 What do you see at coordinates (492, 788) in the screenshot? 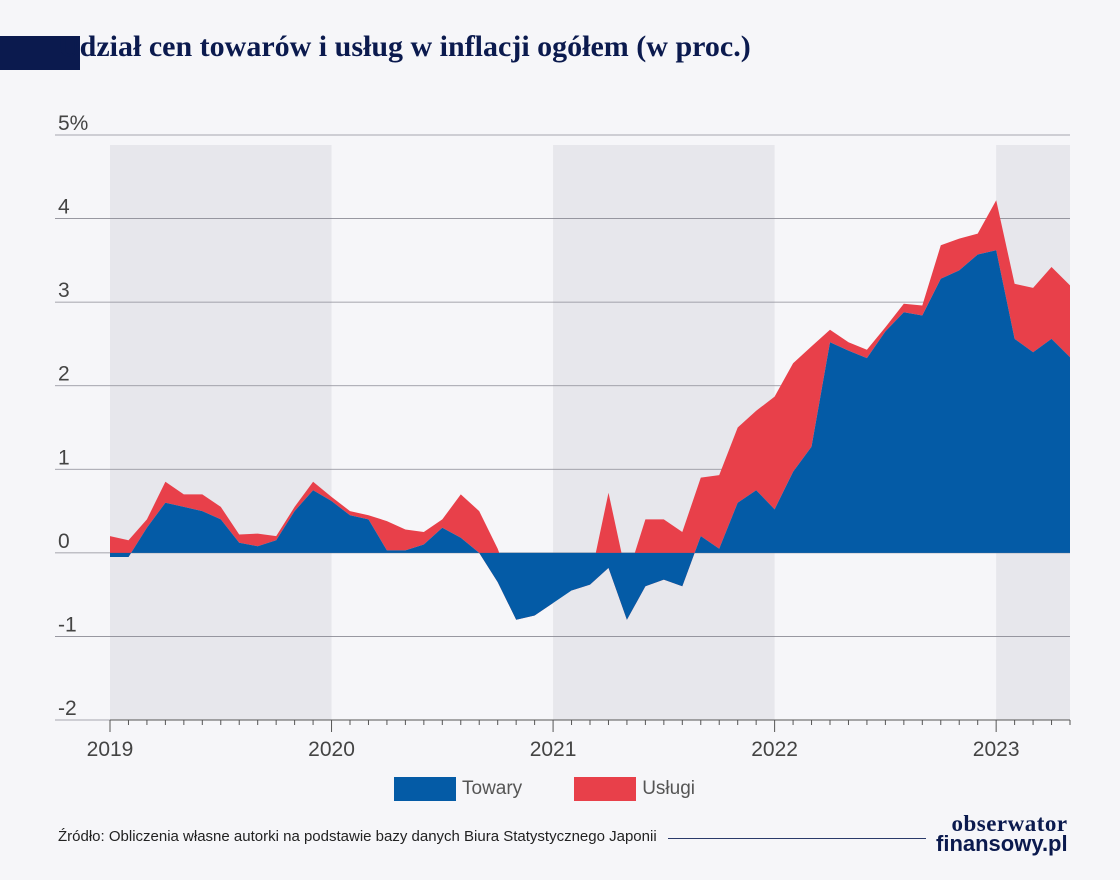
I see `legend-label-towary: Towary` at bounding box center [492, 788].